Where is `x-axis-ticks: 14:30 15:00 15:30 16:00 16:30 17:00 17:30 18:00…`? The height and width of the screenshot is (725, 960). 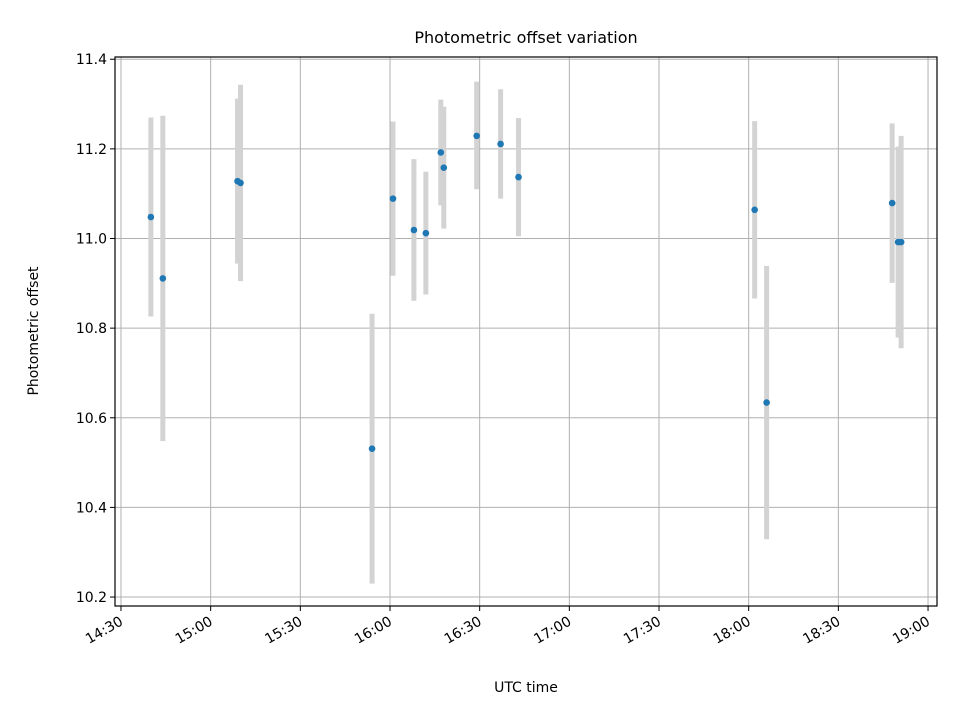
x-axis-ticks: 14:30 15:00 15:30 16:00 16:30 17:00 17:30 18:00… is located at coordinates (508, 627).